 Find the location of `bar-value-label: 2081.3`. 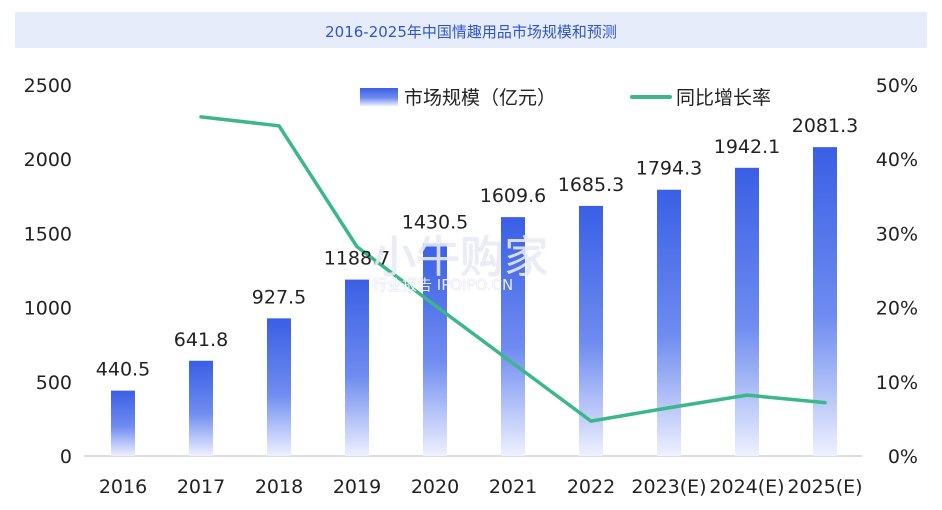

bar-value-label: 2081.3 is located at coordinates (825, 126).